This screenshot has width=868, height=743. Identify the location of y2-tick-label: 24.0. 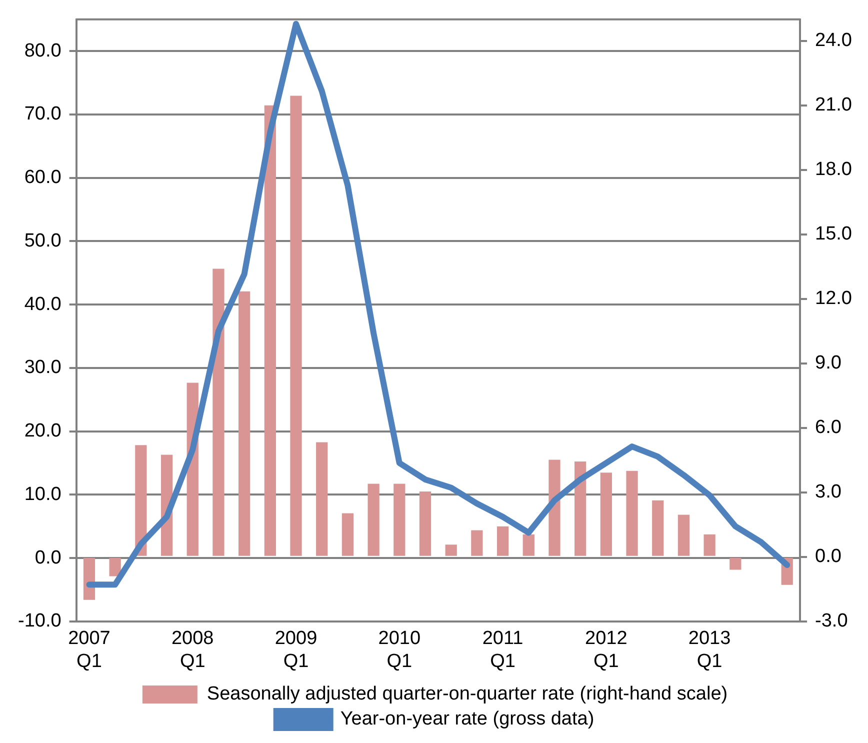
(833, 41).